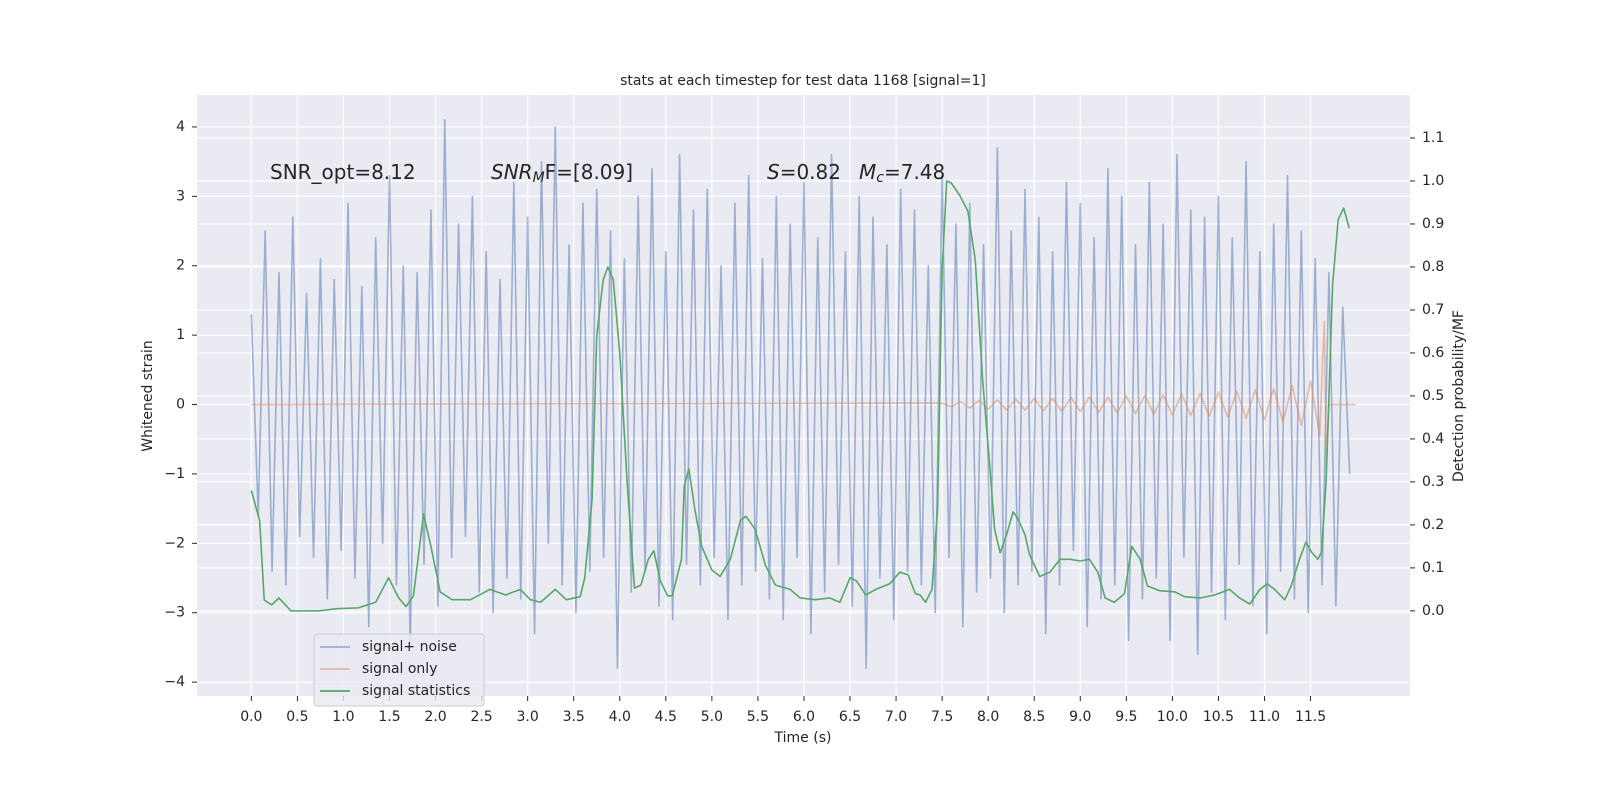 The height and width of the screenshot is (804, 1600). I want to click on y-axis-label: Whitened strain, so click(148, 395).